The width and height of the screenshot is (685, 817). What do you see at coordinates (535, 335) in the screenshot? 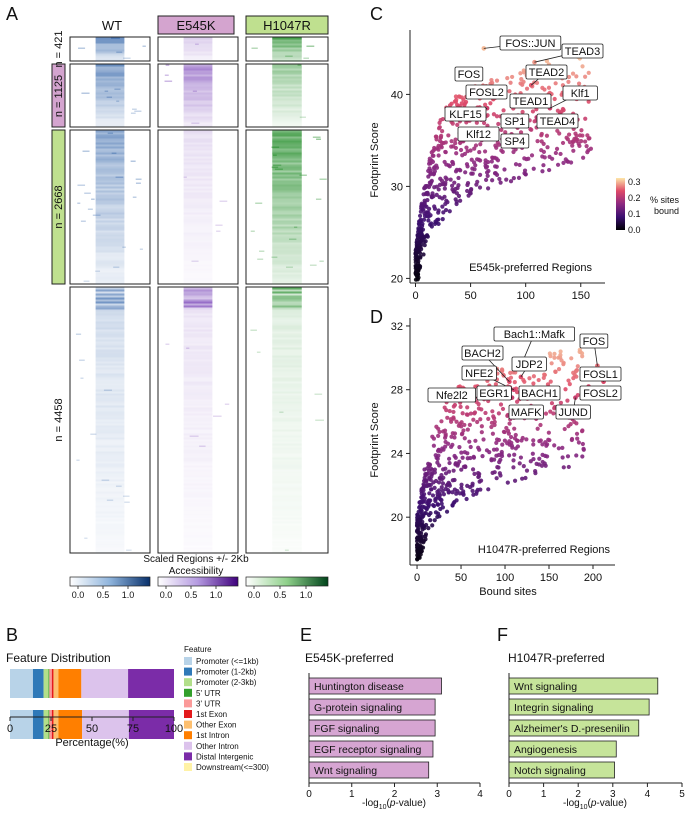
I see `annotation-label: Bach1::Mafk` at bounding box center [535, 335].